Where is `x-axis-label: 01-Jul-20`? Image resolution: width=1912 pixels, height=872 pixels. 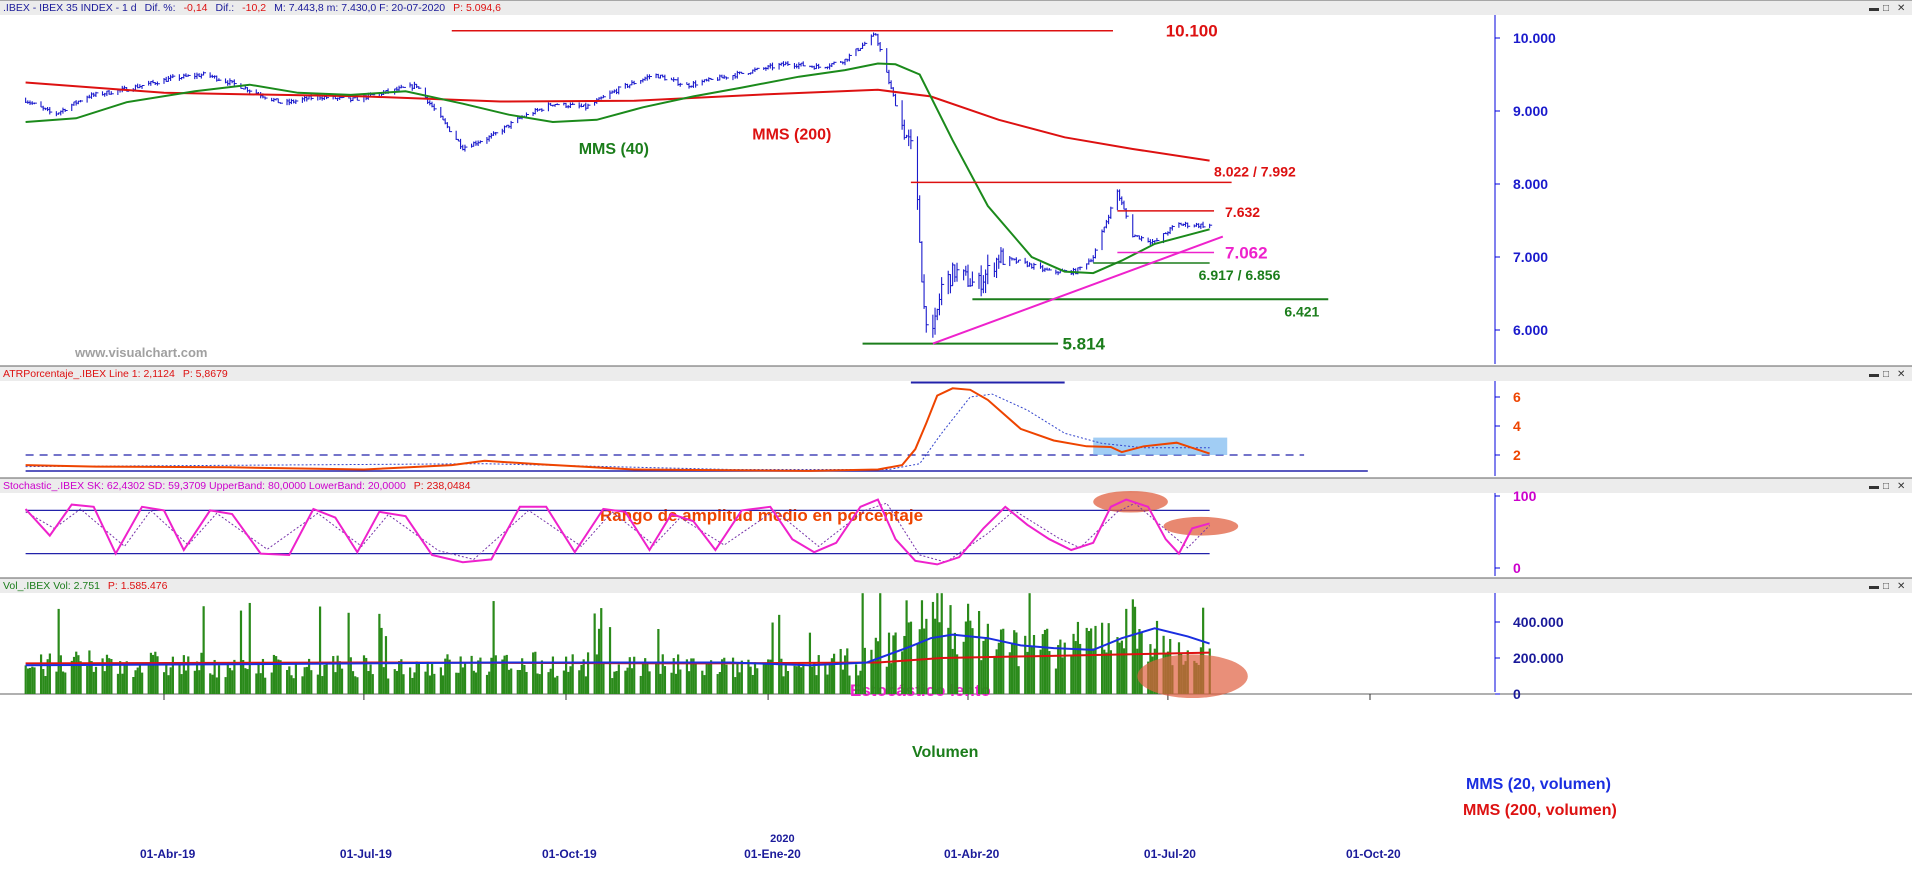 x-axis-label: 01-Jul-20 is located at coordinates (1170, 854).